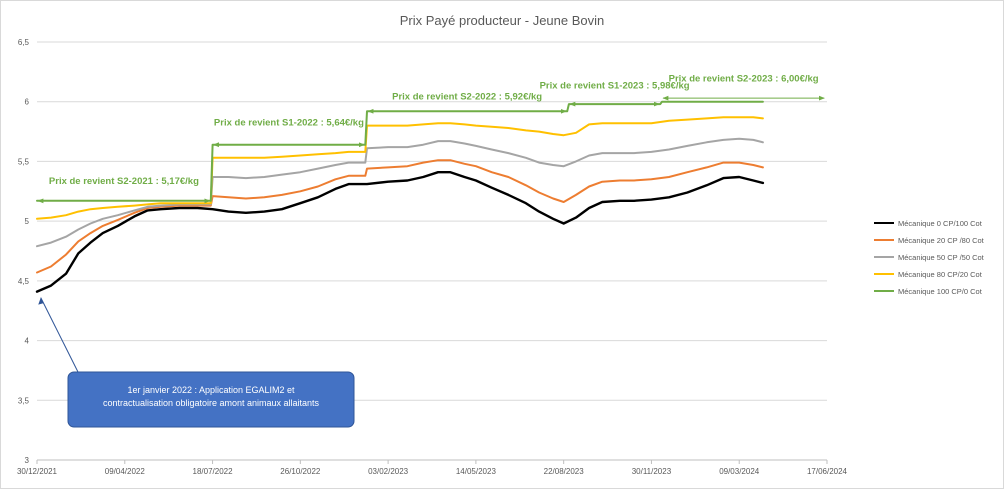  What do you see at coordinates (124, 181) in the screenshot?
I see `prix-revient-s2-2021-label: Prix de revient S2-2021 : 5,17€/kg` at bounding box center [124, 181].